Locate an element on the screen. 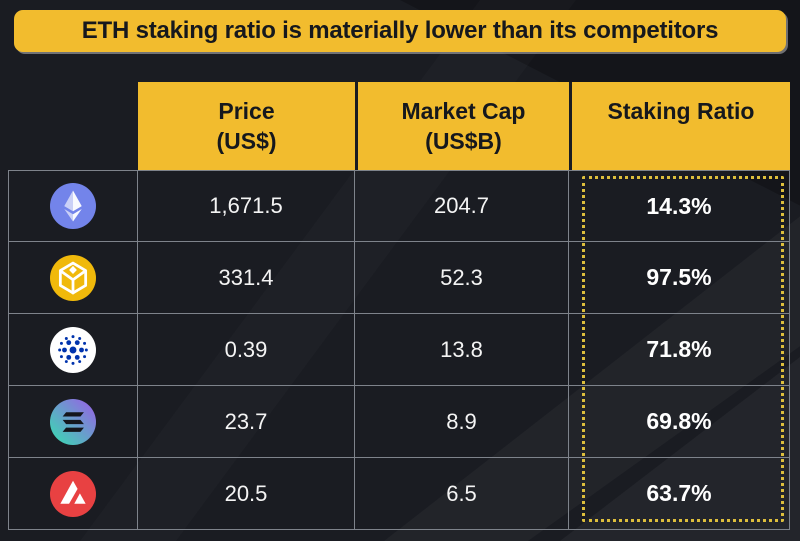  staking-ratio-cell: 71.8% is located at coordinates (679, 350).